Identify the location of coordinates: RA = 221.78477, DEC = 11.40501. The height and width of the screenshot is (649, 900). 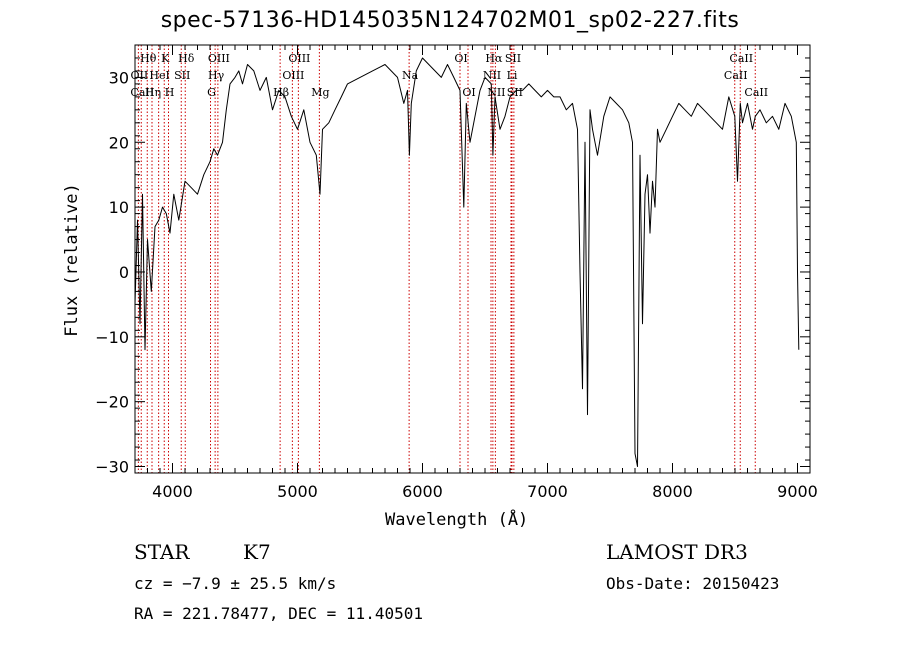
(278, 613).